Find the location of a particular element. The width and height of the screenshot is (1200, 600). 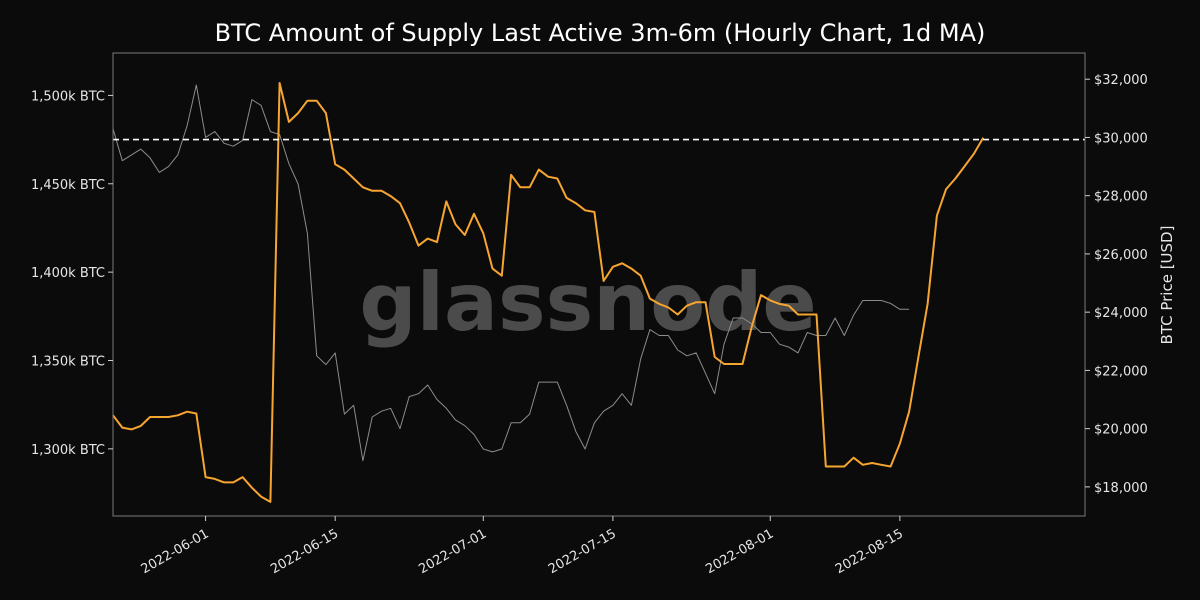

left-tick-label: 1,450k BTC is located at coordinates (68, 185).